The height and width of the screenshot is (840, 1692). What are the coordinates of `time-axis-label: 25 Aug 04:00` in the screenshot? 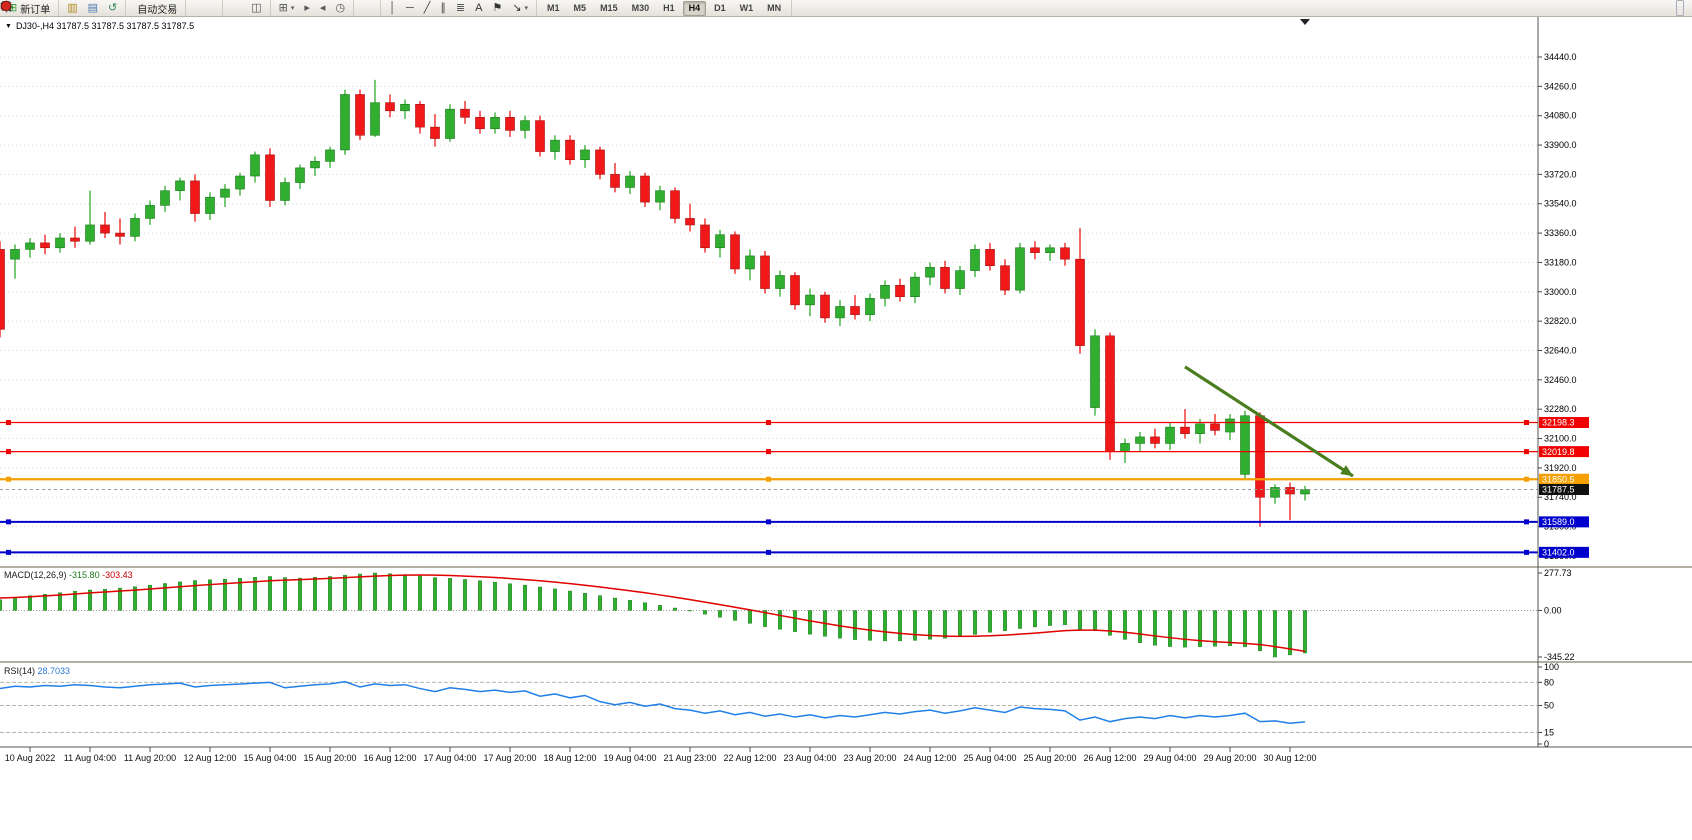 It's located at (989, 758).